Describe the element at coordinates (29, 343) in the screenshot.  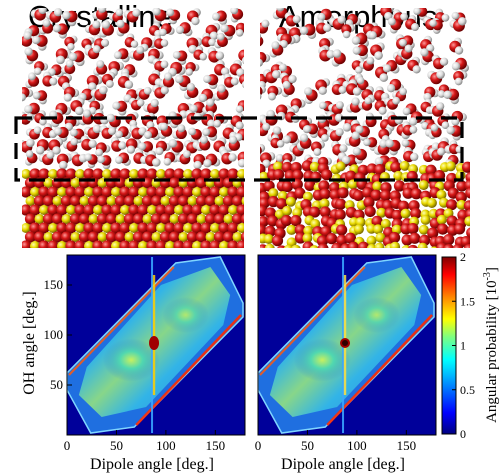
I see `y-axis-label: OH angle [deg.]` at that location.